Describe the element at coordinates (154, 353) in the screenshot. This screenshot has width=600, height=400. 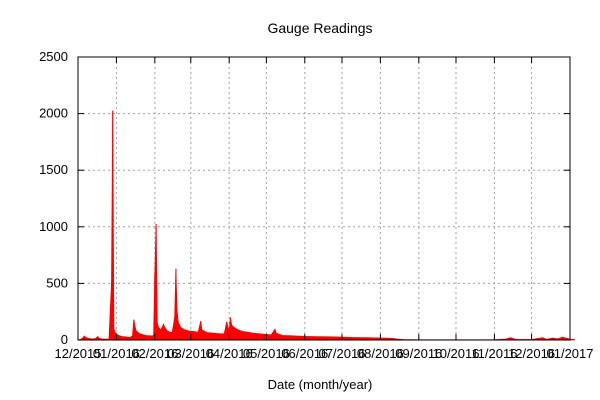
I see `x-tick-label: 02/2016` at that location.